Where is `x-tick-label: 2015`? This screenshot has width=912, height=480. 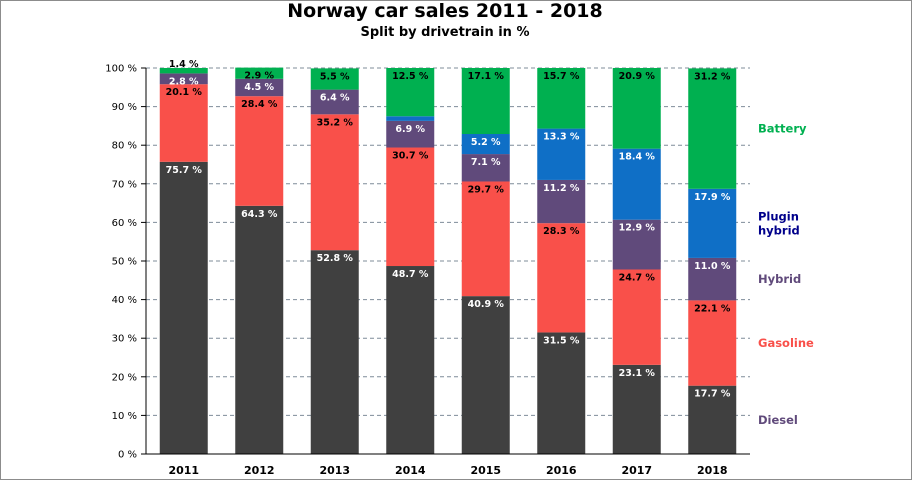 x-tick-label: 2015 is located at coordinates (485, 470).